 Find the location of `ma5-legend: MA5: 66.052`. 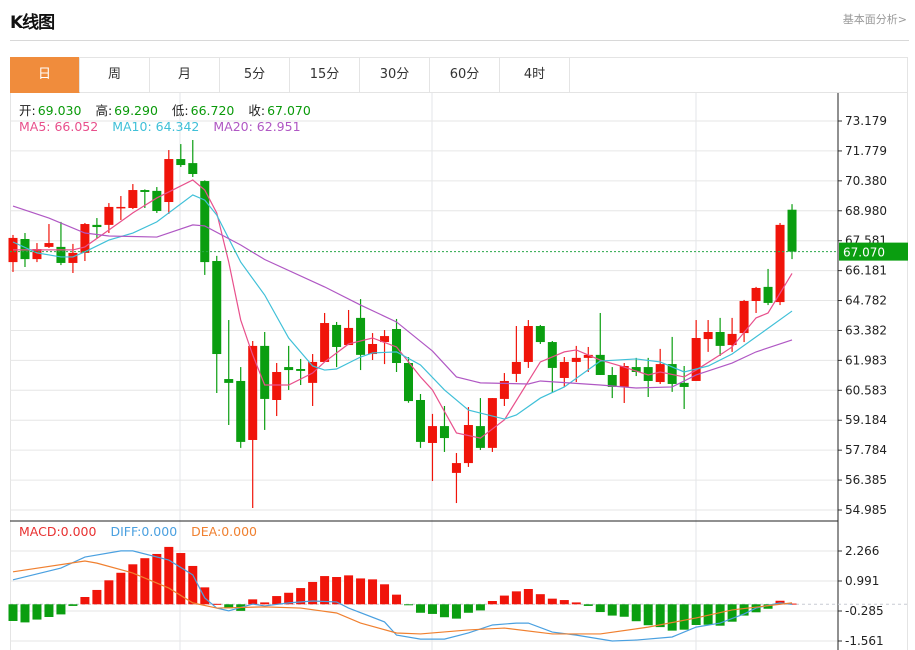

ma5-legend: MA5: 66.052 is located at coordinates (59, 126).